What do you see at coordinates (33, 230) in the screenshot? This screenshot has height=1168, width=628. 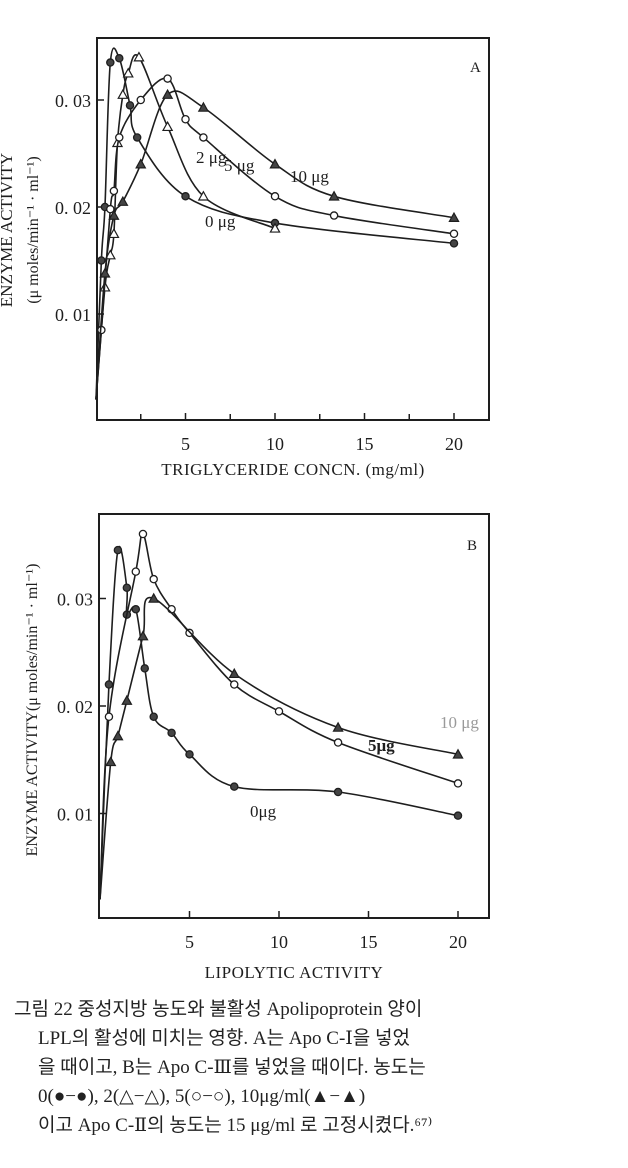 I see `y-axis-units: (μ moles/min⁻¹ · ml⁻¹)` at bounding box center [33, 230].